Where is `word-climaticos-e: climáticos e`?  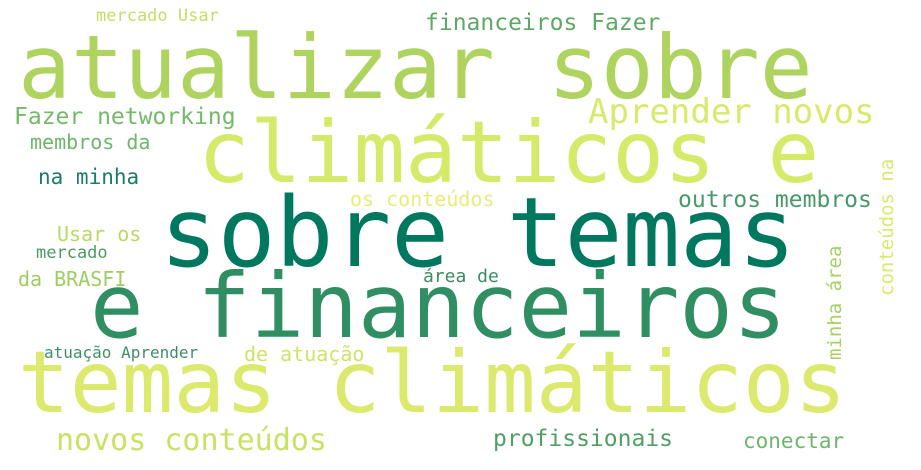 word-climaticos-e: climáticos e is located at coordinates (509, 153).